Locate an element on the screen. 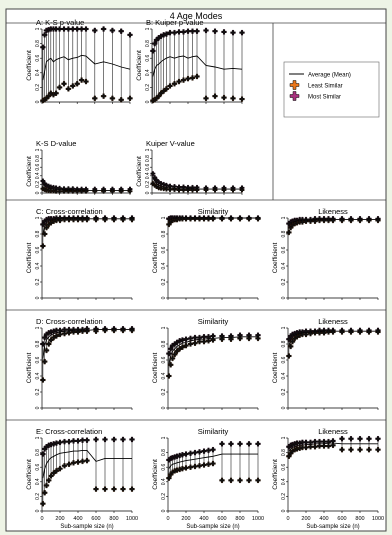  mean-line is located at coordinates (213, 461).